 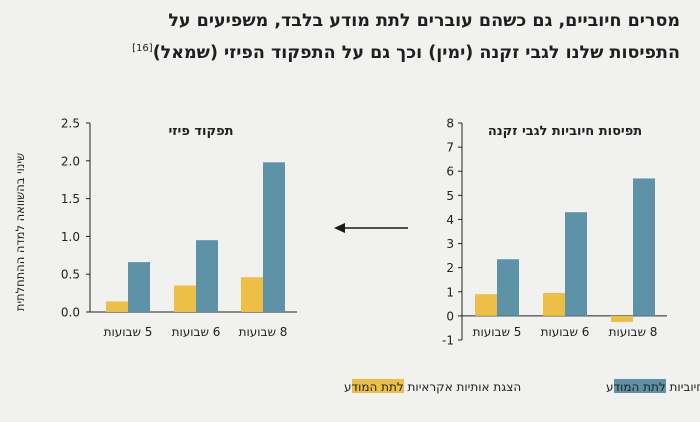 What do you see at coordinates (565, 131) in the screenshot?
I see `right-chart-title: תפיסות חיוביות לגבי זקנה` at bounding box center [565, 131].